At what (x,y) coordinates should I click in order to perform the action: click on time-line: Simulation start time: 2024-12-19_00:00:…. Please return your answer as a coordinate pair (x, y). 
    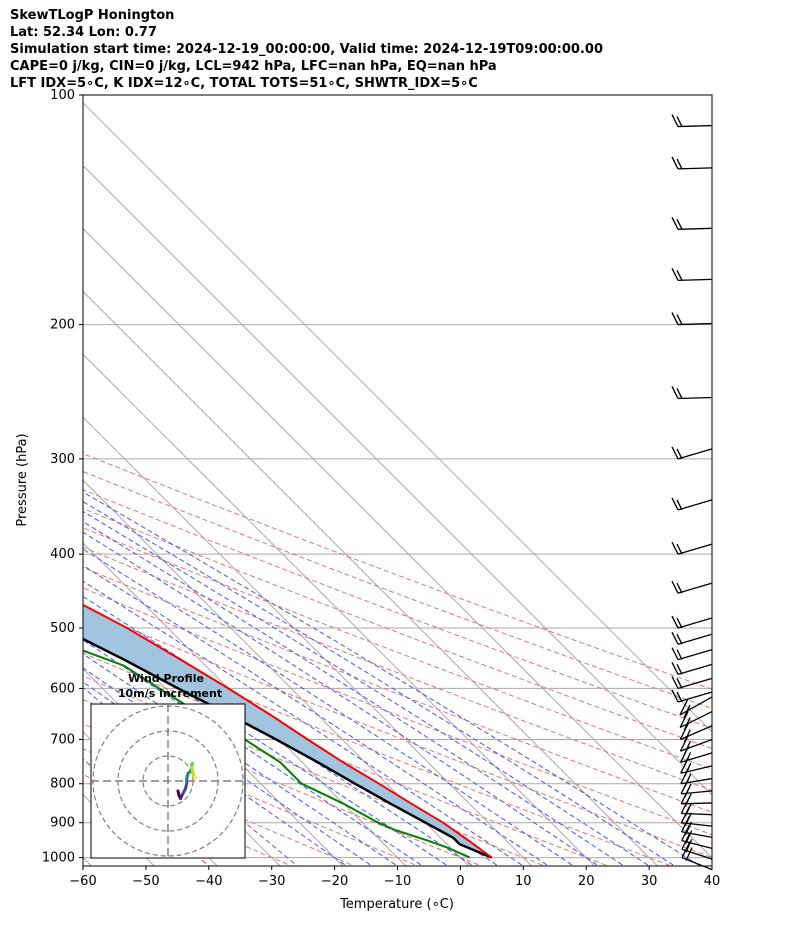
    Looking at the image, I should click on (306, 49).